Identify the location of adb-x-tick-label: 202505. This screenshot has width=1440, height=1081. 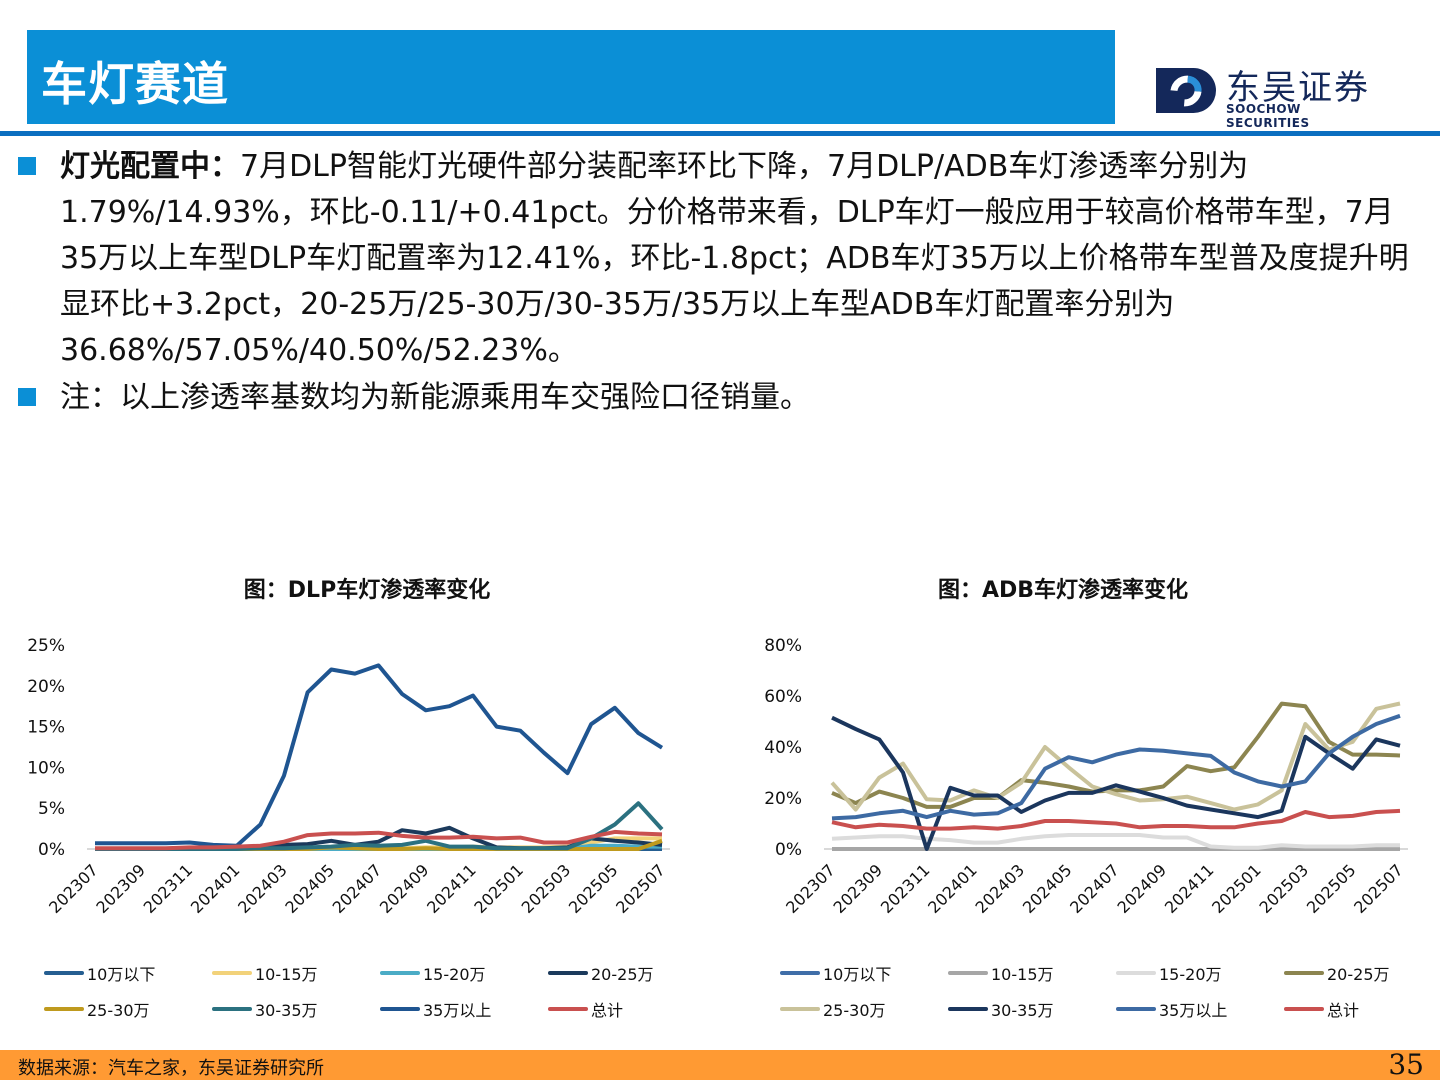
(1331, 888).